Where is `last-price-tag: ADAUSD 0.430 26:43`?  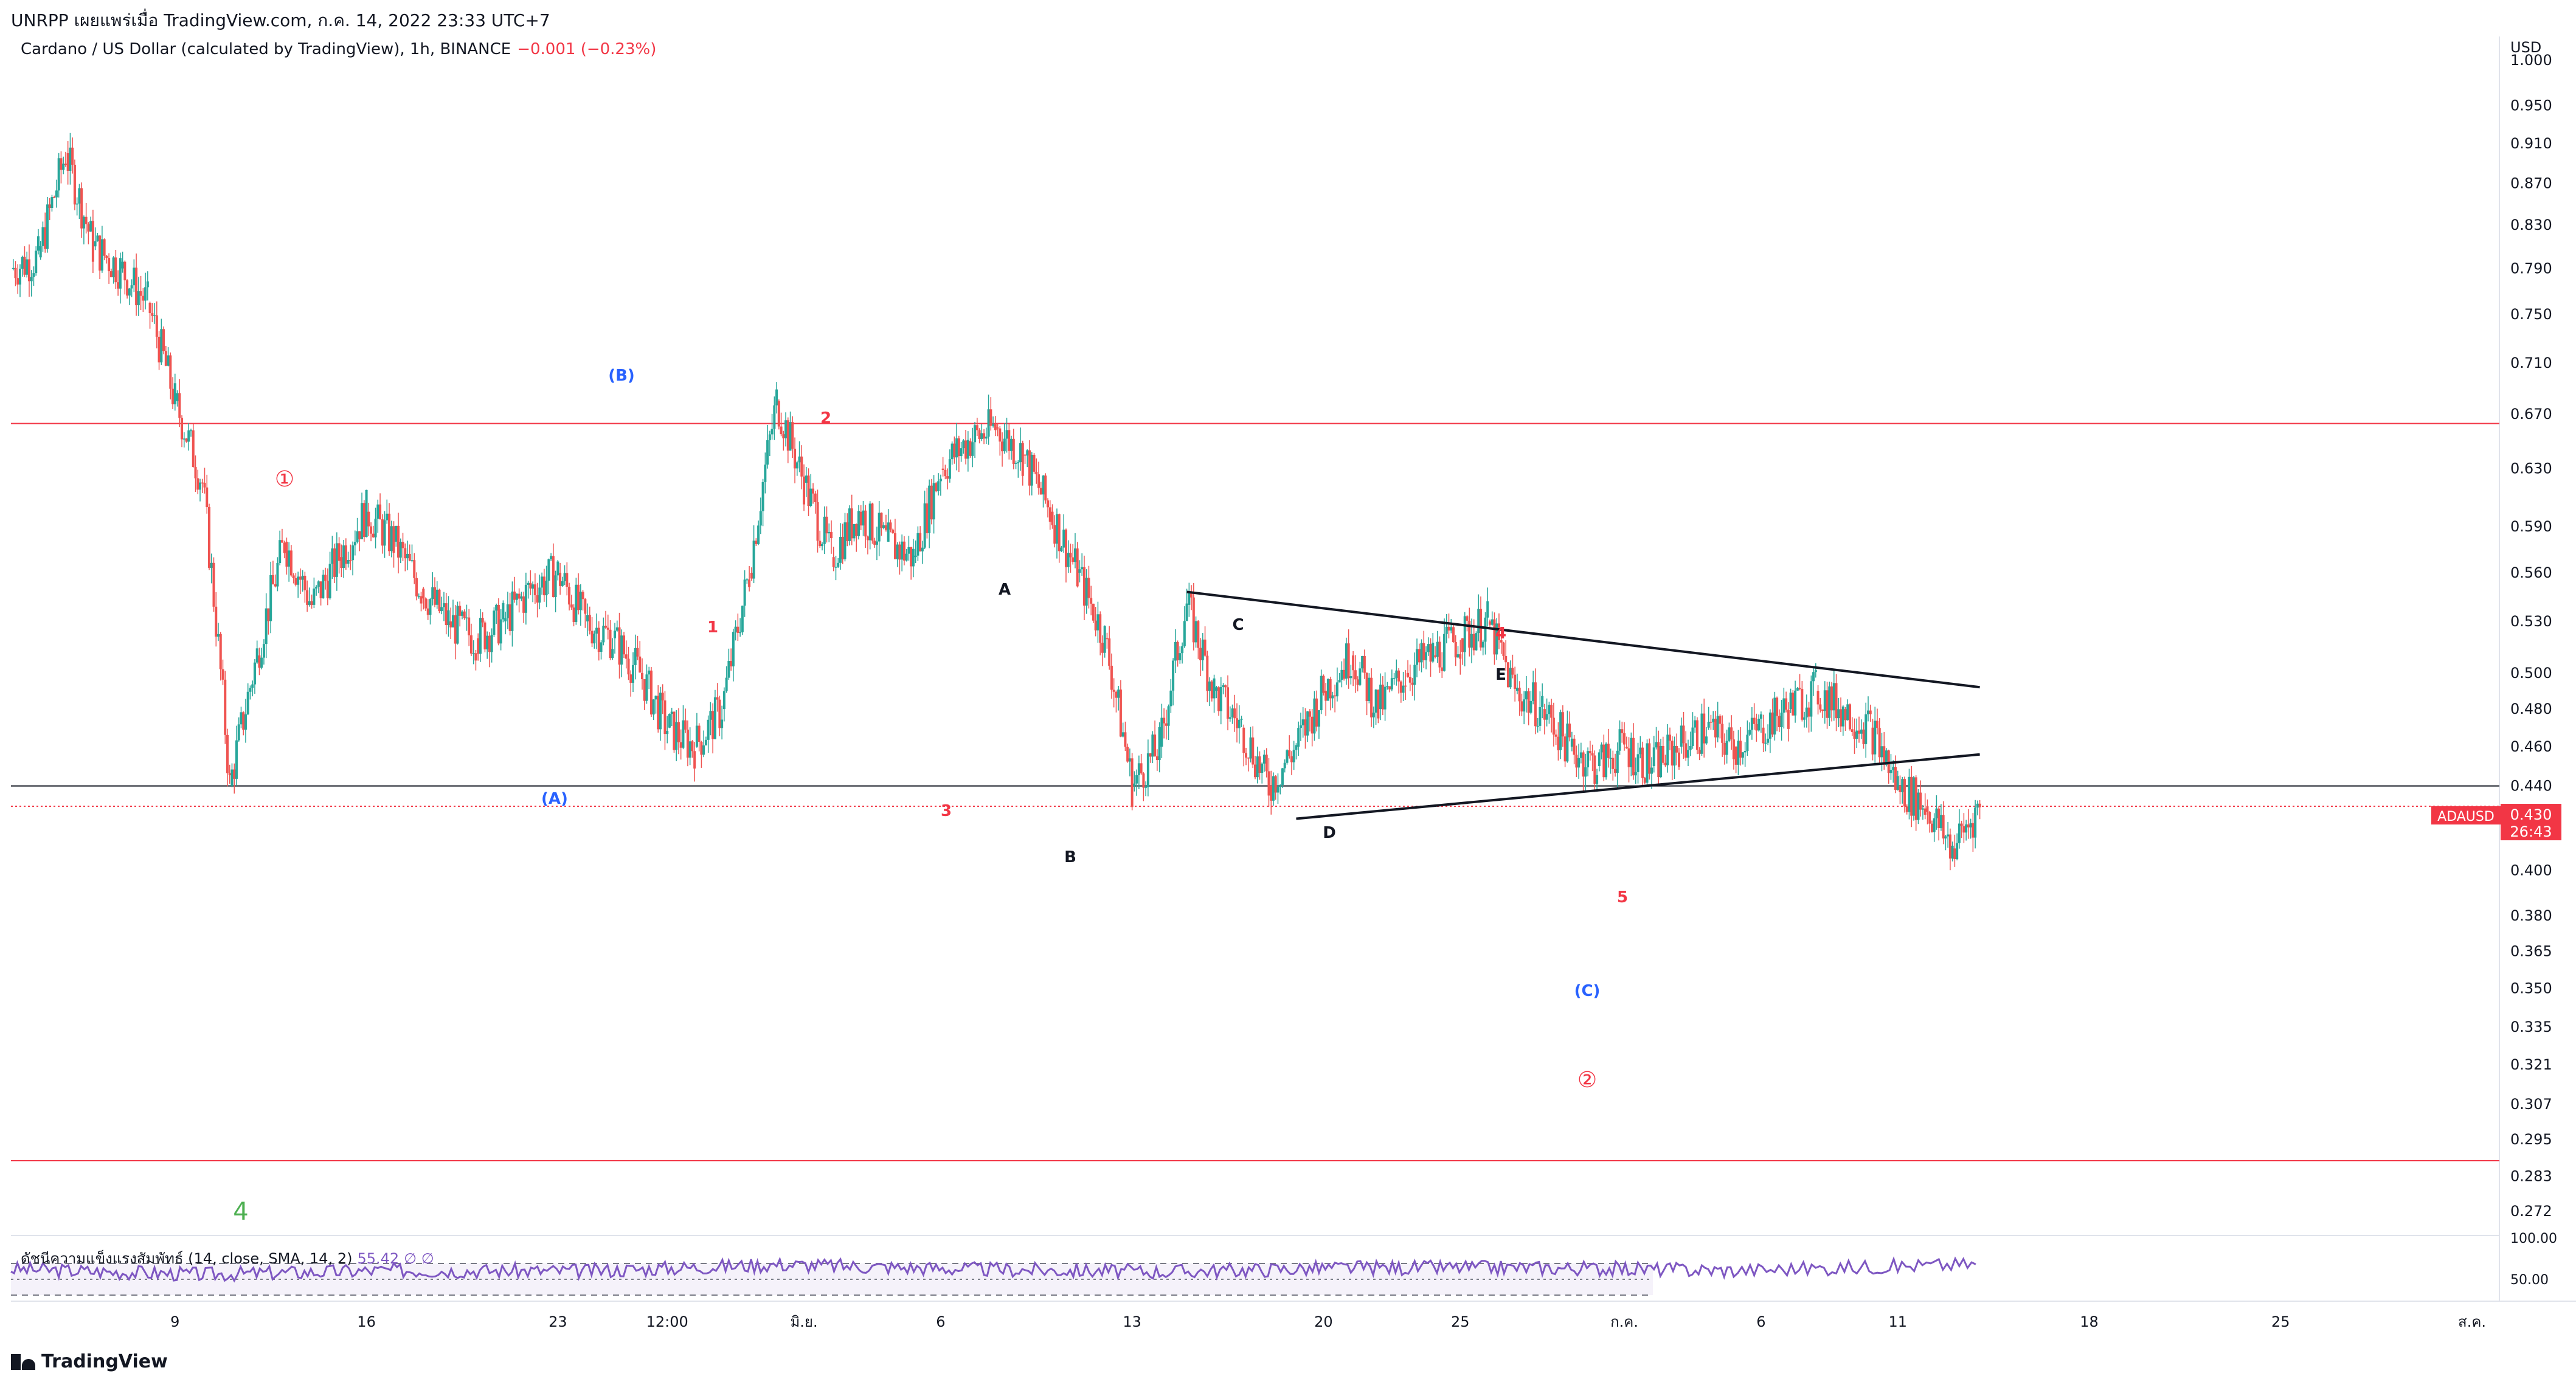
last-price-tag: ADAUSD 0.430 26:43 is located at coordinates (2496, 822).